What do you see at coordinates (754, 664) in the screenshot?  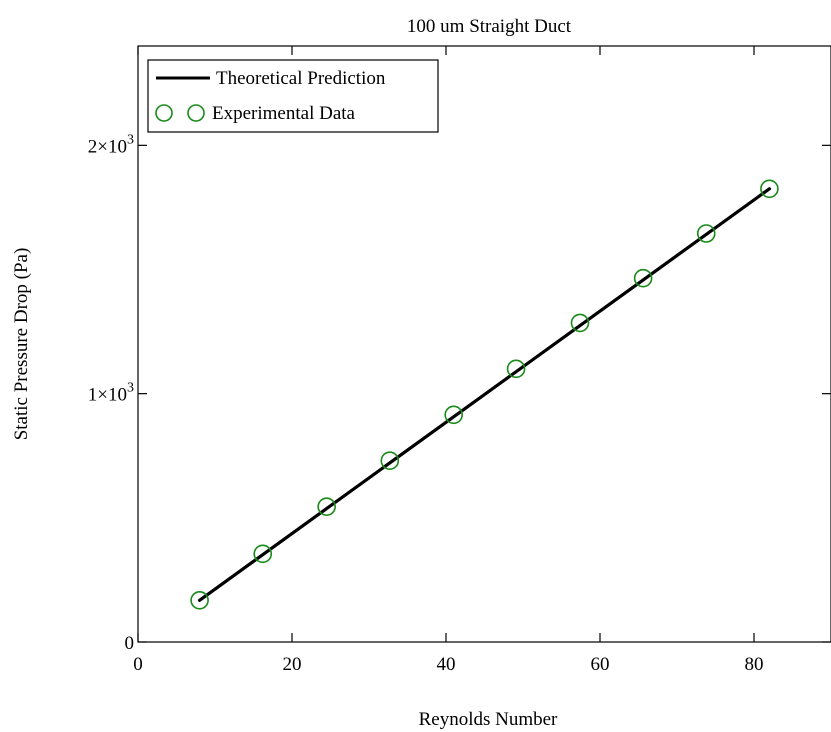 I see `x-tick-label-4: 80` at bounding box center [754, 664].